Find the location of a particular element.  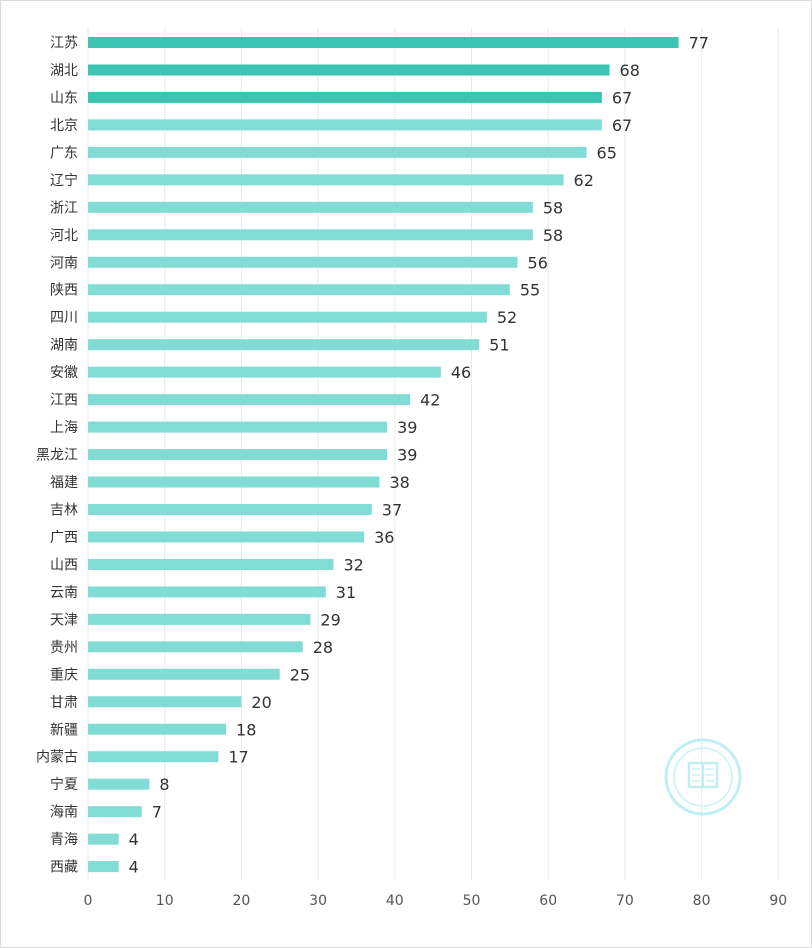

value-label: 51 is located at coordinates (499, 345).